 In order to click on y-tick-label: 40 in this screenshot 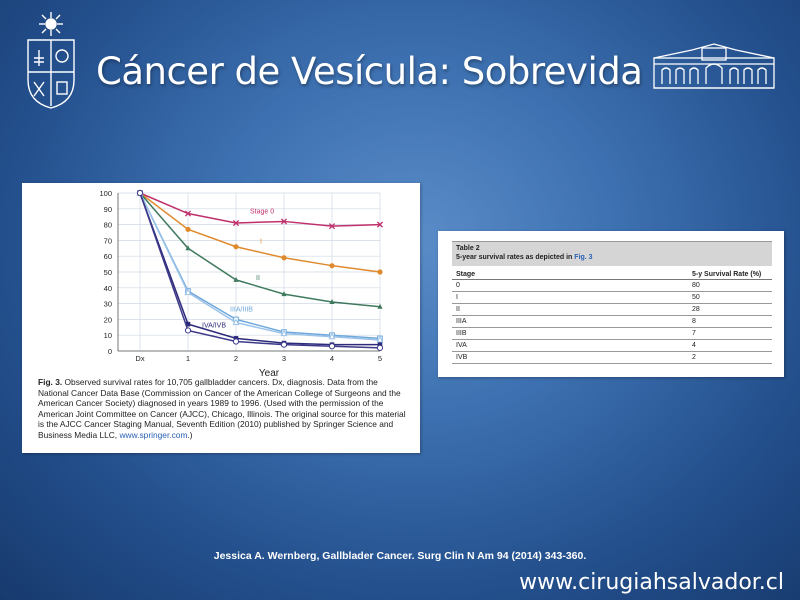, I will do `click(108, 288)`.